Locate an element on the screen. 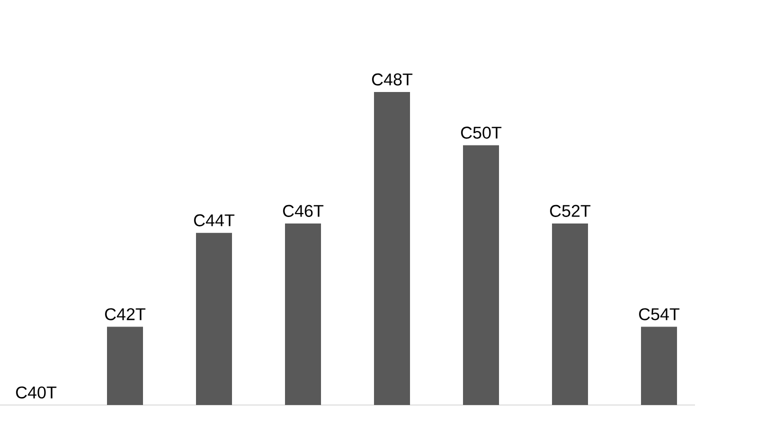 The height and width of the screenshot is (428, 766). x-tick-label: C54T is located at coordinates (659, 314).